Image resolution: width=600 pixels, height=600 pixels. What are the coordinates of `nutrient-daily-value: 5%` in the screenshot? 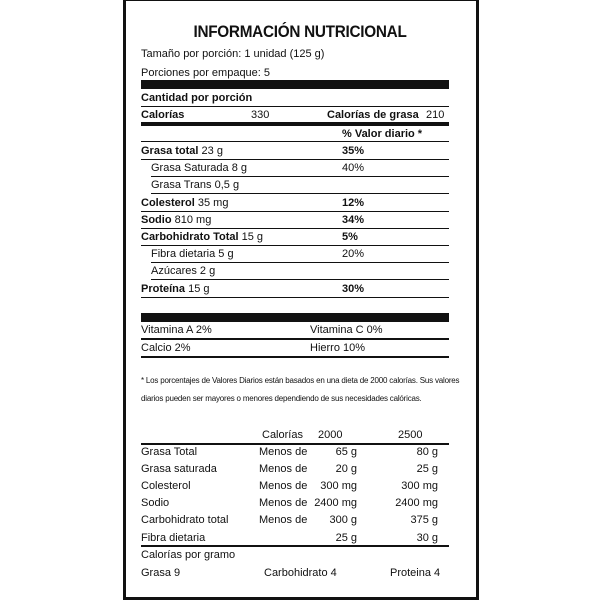 It's located at (350, 237).